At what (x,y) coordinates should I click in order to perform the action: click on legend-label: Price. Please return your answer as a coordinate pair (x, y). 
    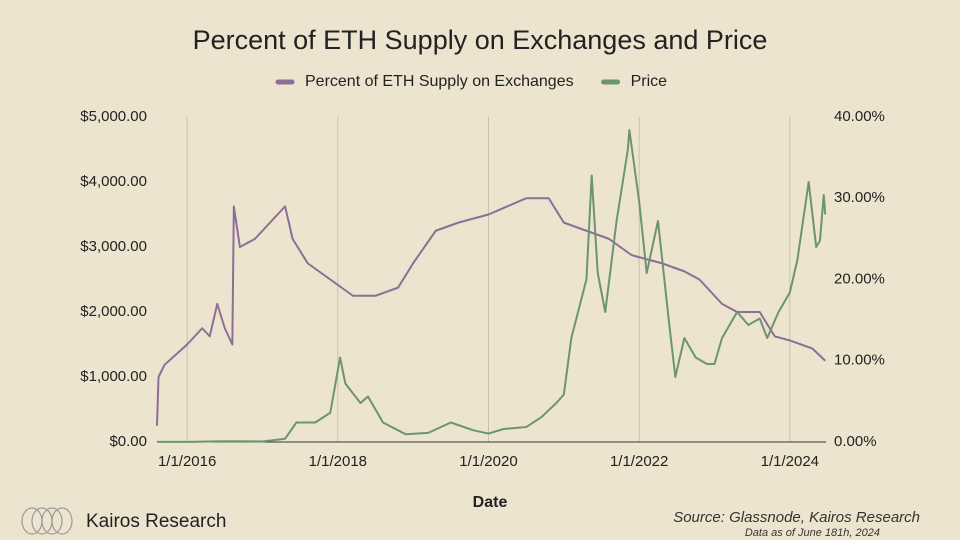
    Looking at the image, I should click on (649, 81).